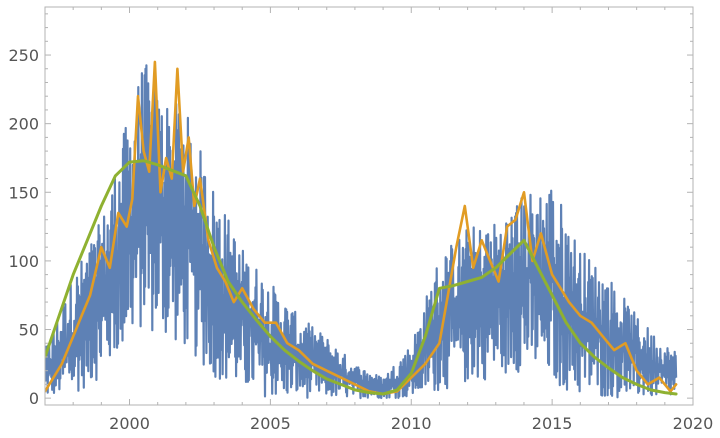 Image resolution: width=720 pixels, height=438 pixels. Describe the element at coordinates (29, 330) in the screenshot. I see `y-tick-label: 50` at that location.